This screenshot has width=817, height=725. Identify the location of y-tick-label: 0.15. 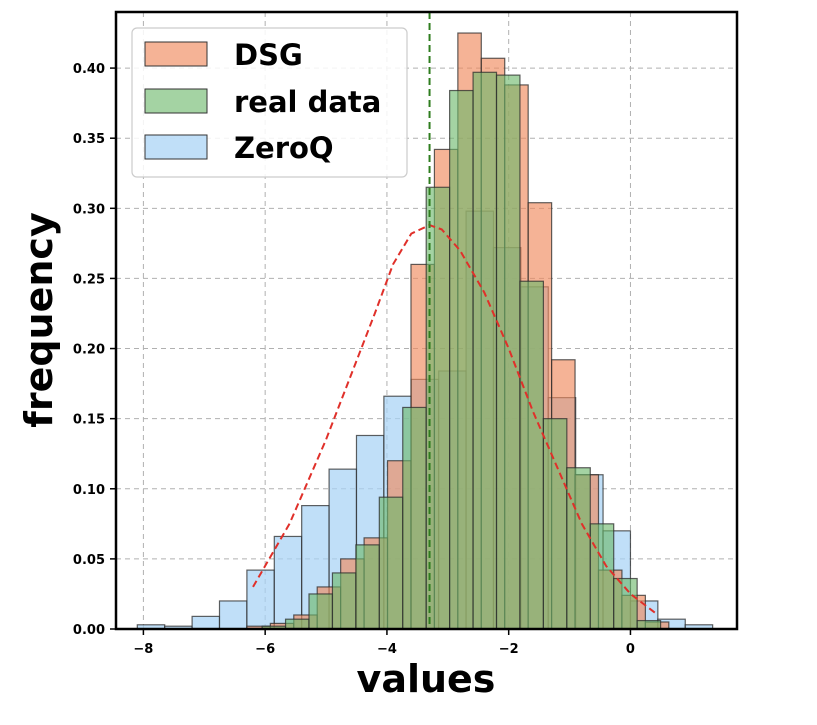
(89, 420).